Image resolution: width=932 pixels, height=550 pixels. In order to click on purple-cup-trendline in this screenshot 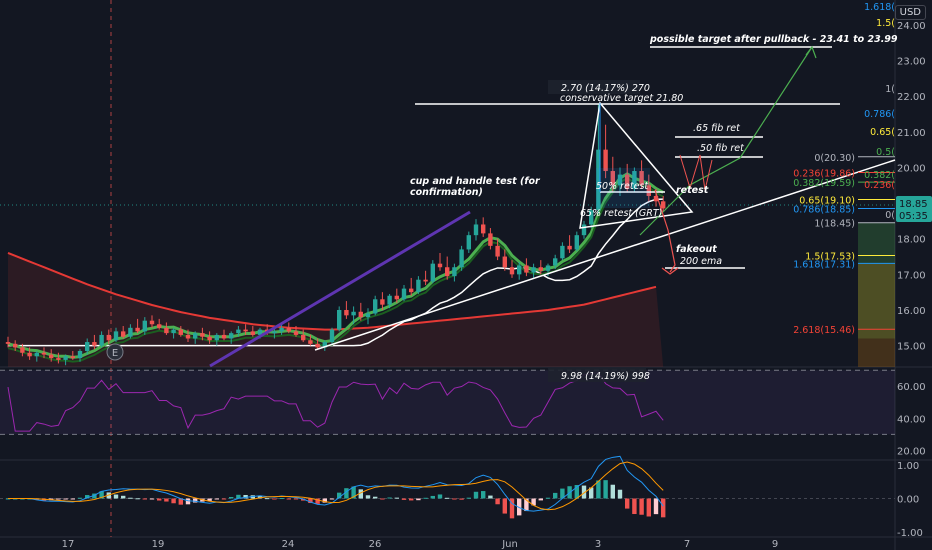, I will do `click(340, 289)`.